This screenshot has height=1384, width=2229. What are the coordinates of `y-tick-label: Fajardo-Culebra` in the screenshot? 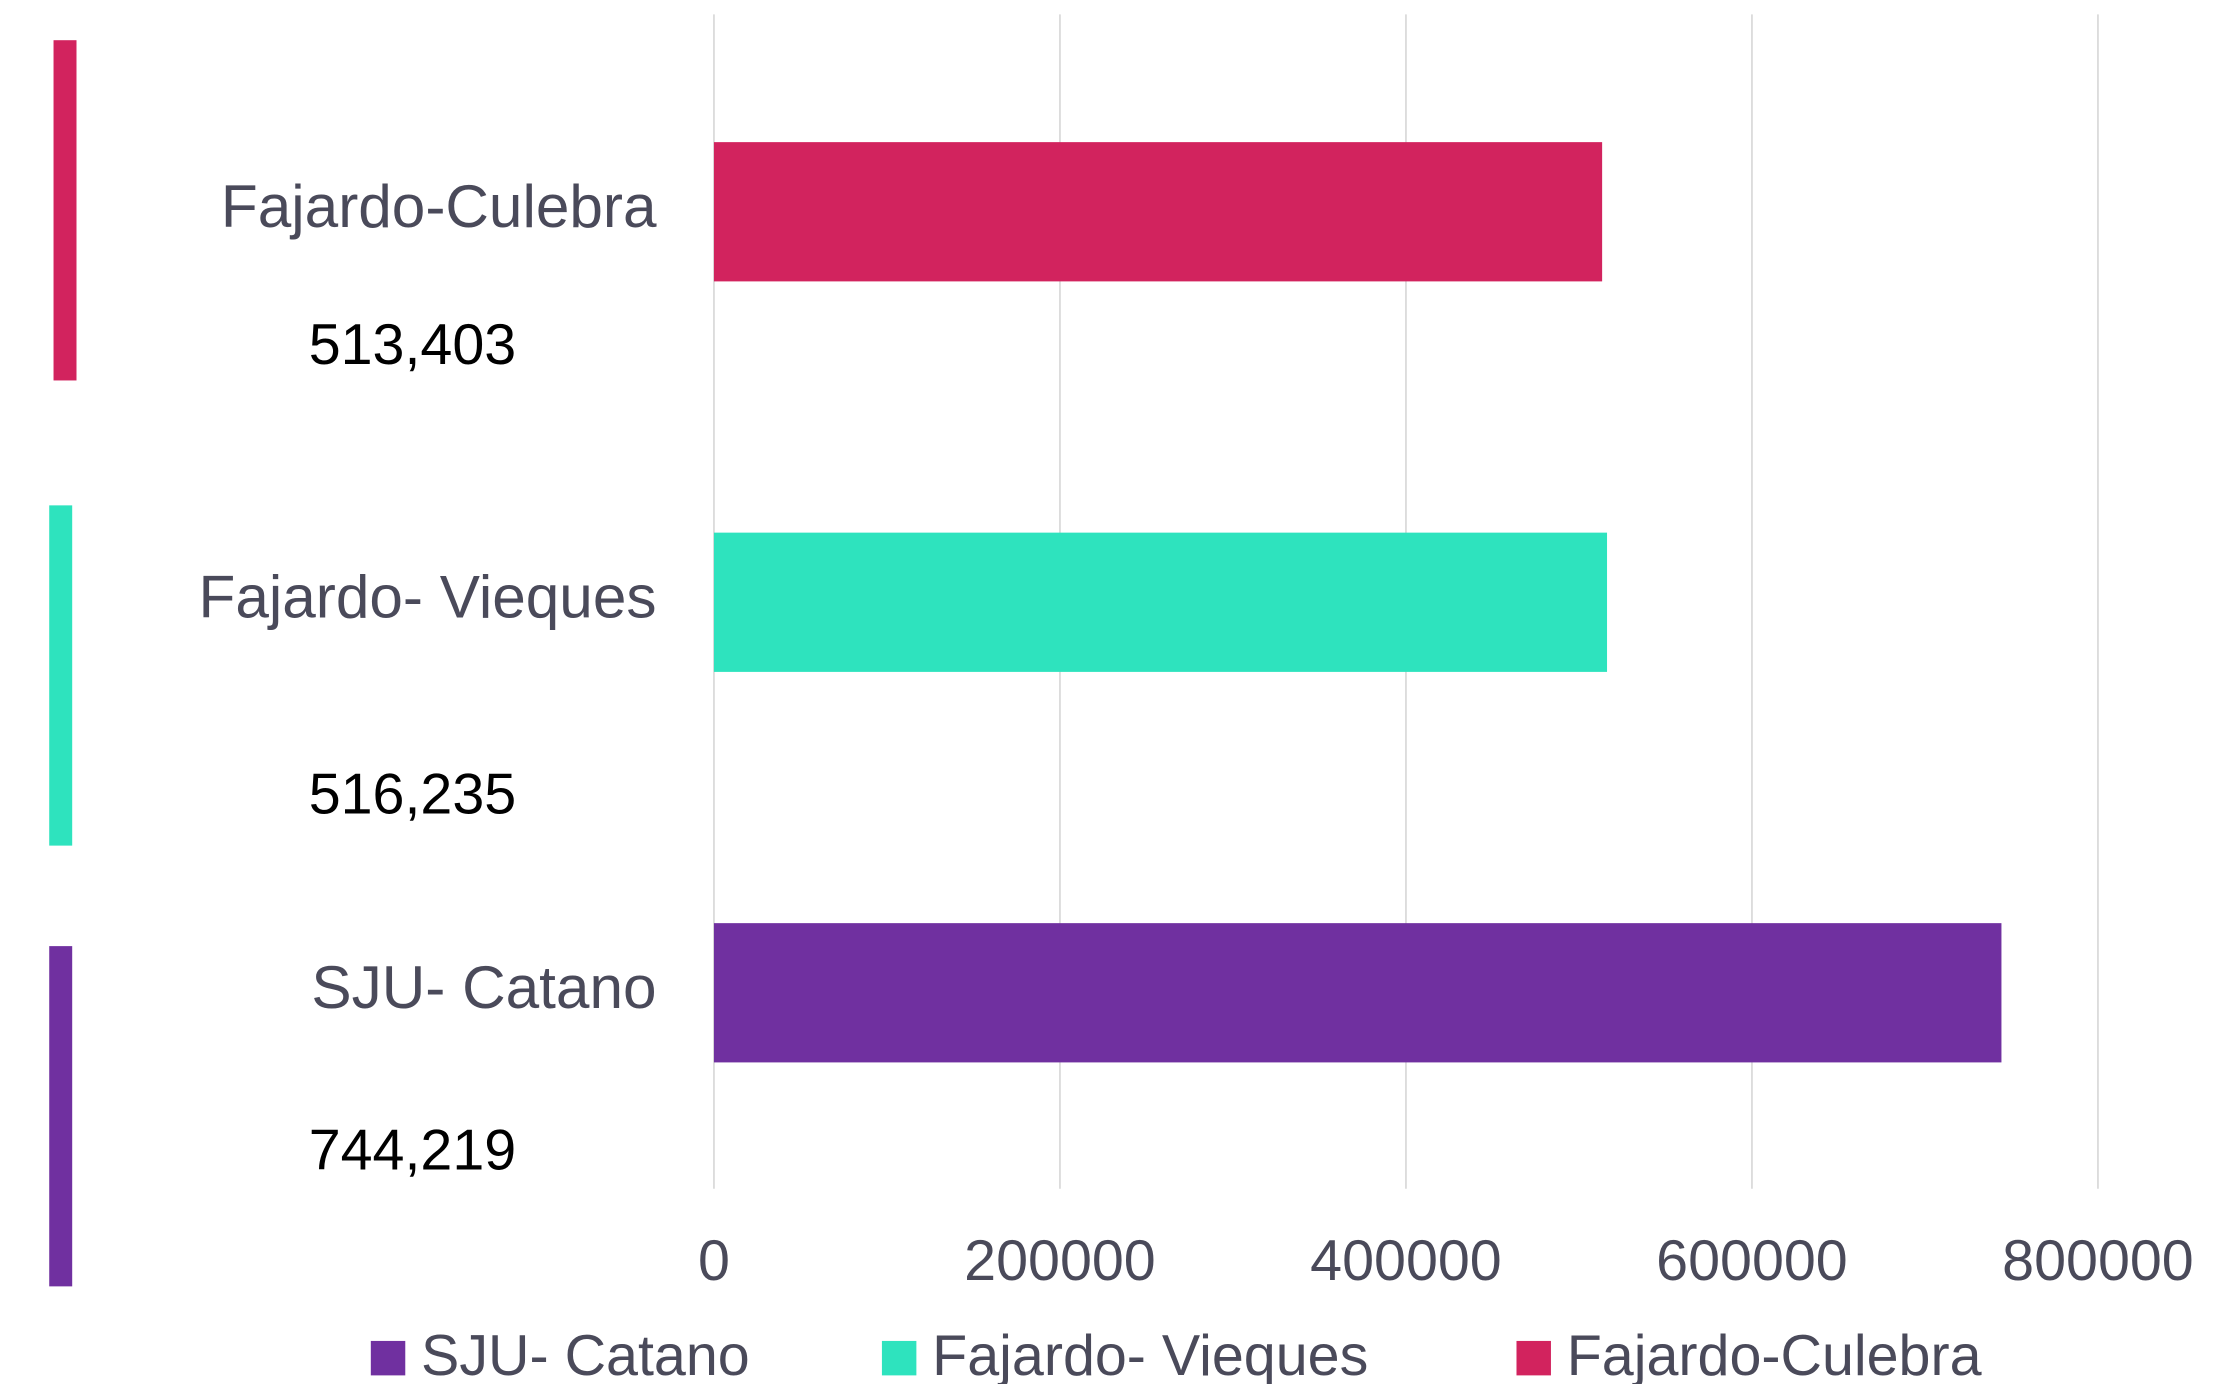 It's located at (439, 206).